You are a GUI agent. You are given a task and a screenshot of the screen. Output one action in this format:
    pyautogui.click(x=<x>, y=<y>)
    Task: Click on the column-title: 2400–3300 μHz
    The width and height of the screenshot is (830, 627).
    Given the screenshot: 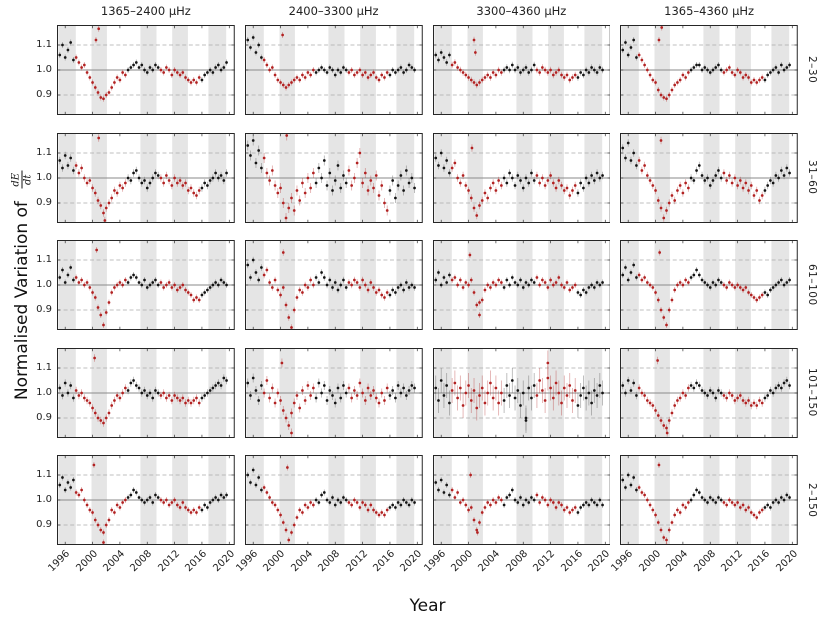 What is the action you would take?
    pyautogui.click(x=333, y=11)
    